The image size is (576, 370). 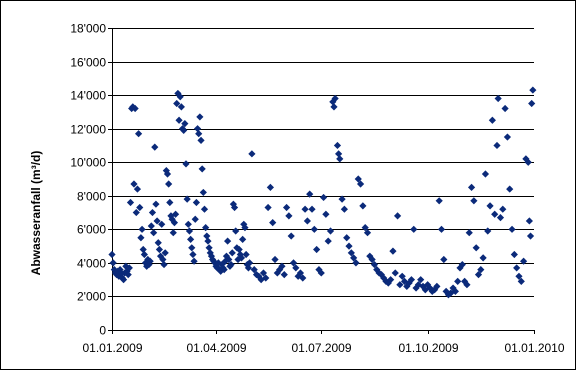 What do you see at coordinates (88, 130) in the screenshot?
I see `y-tick-label: 12'000` at bounding box center [88, 130].